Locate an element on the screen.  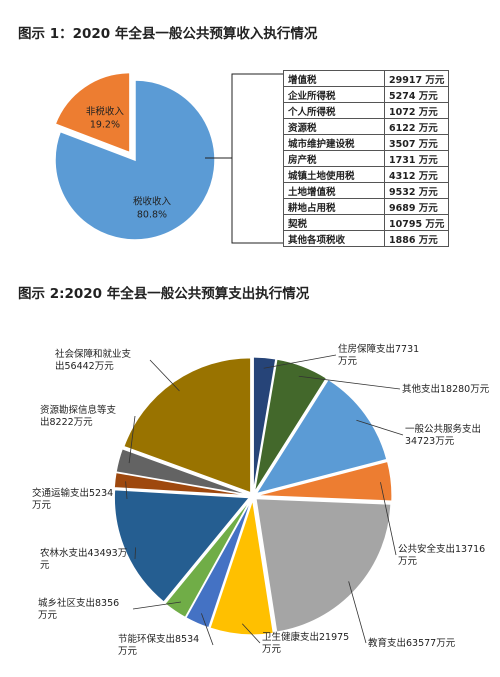
connector-bottom is located at coordinates (257, 201).